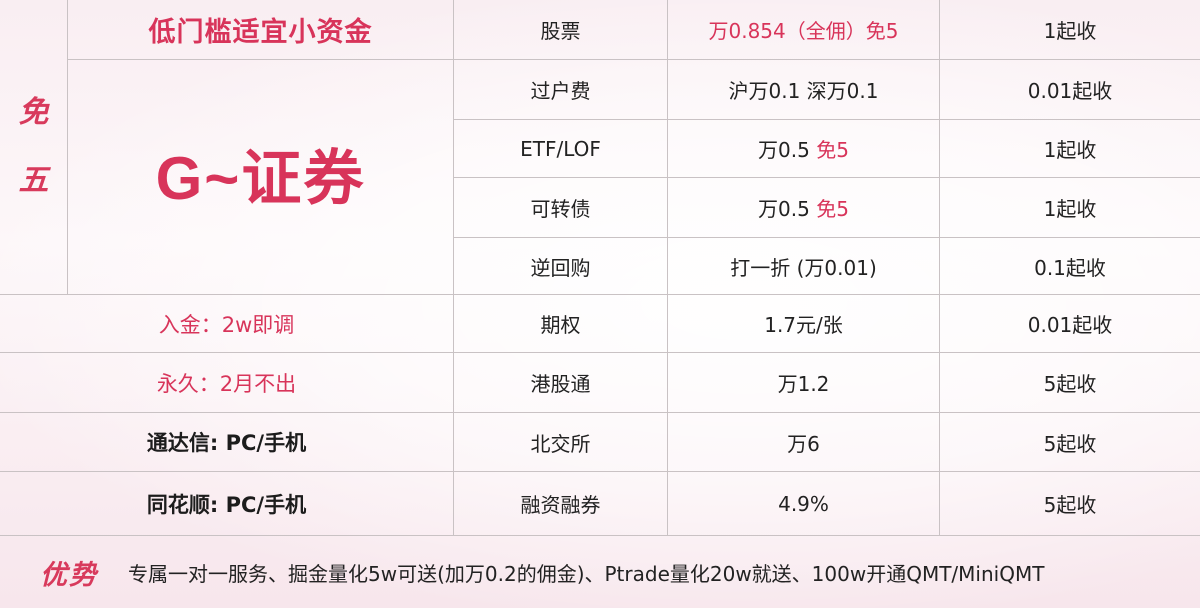 The width and height of the screenshot is (1200, 608). What do you see at coordinates (804, 504) in the screenshot?
I see `rate-cell: 4.9%` at bounding box center [804, 504].